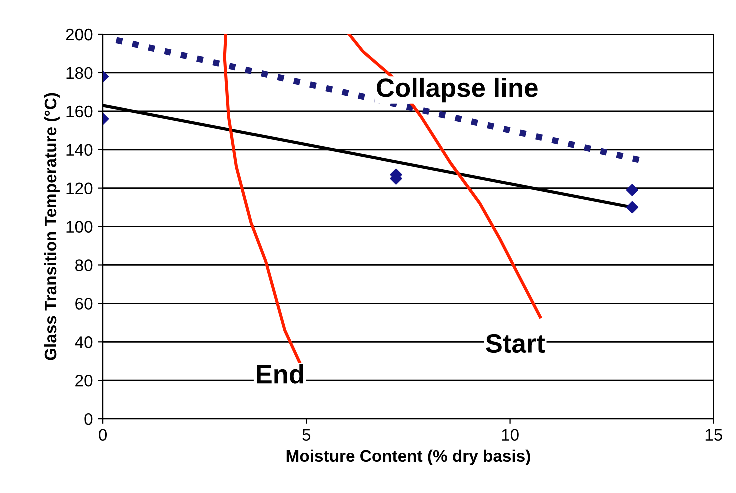 This screenshot has width=736, height=493. What do you see at coordinates (408, 458) in the screenshot?
I see `x-axis-title: Moisture Content (% dry basis)` at bounding box center [408, 458].